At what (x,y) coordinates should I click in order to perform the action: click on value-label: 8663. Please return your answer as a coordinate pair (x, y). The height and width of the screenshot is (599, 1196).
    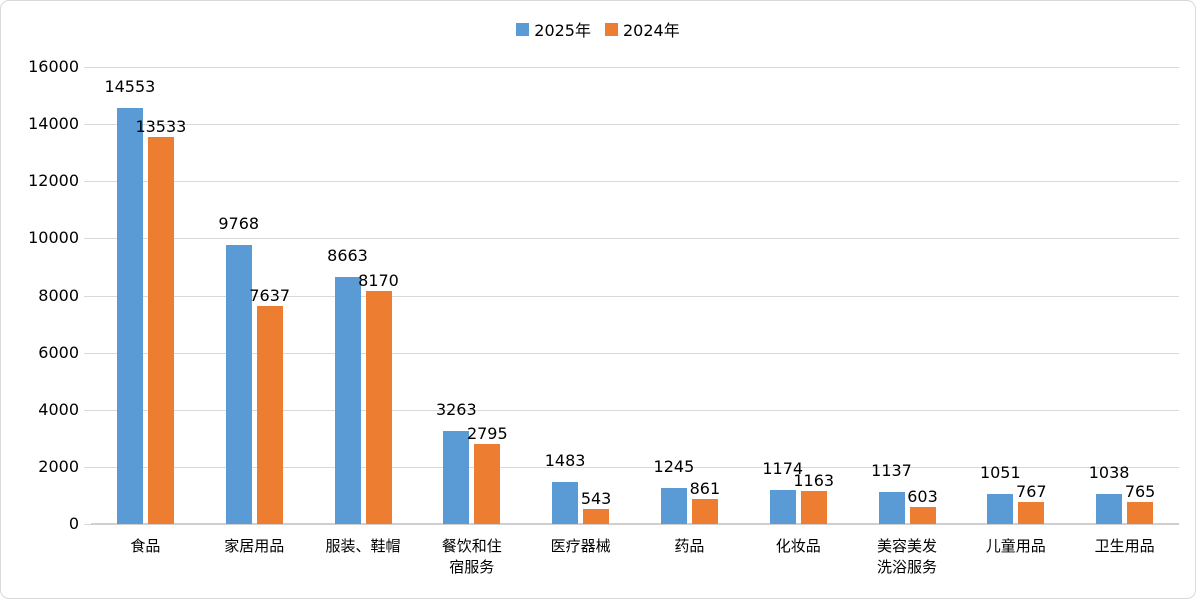
    Looking at the image, I should click on (347, 255).